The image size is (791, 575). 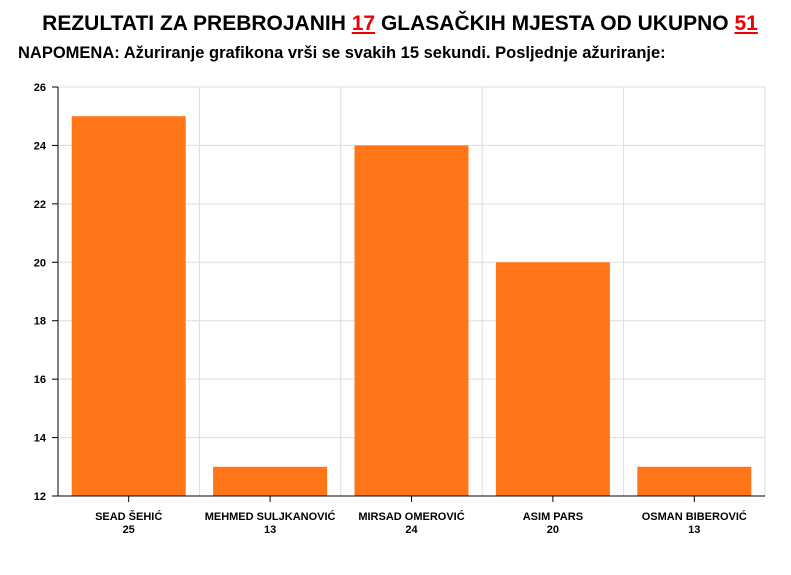 What do you see at coordinates (40, 263) in the screenshot?
I see `y-tick-label: 20` at bounding box center [40, 263].